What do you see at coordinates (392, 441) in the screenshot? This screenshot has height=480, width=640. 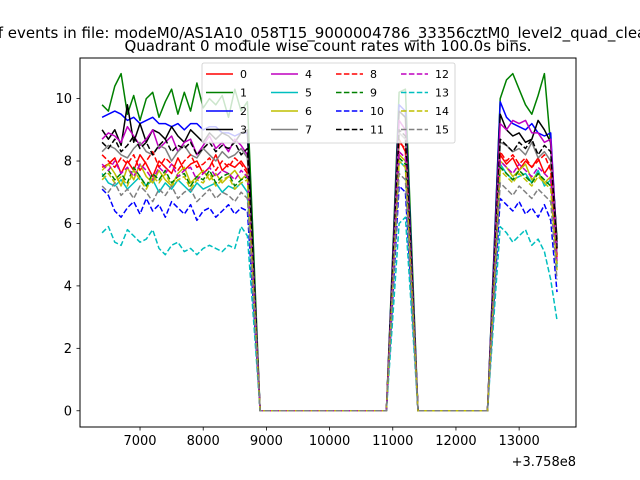 I see `x-tick-label: 11000` at bounding box center [392, 441].